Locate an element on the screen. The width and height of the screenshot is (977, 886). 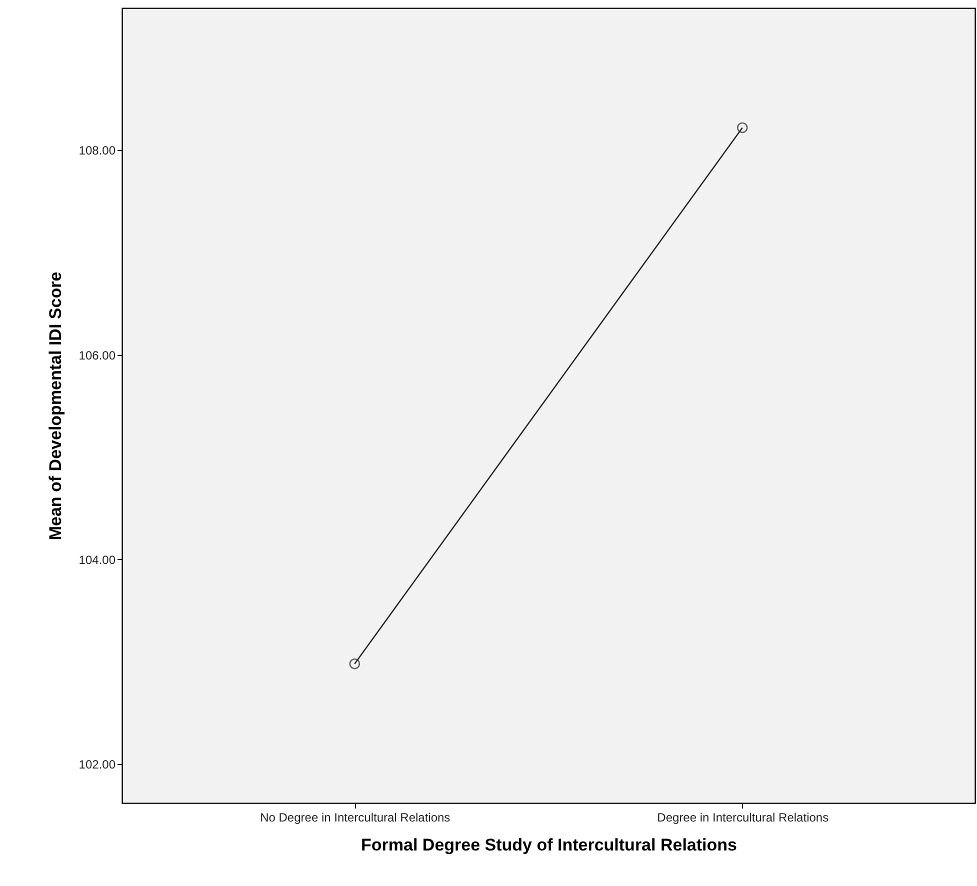
y-tick-label: 108.00 is located at coordinates (97, 151).